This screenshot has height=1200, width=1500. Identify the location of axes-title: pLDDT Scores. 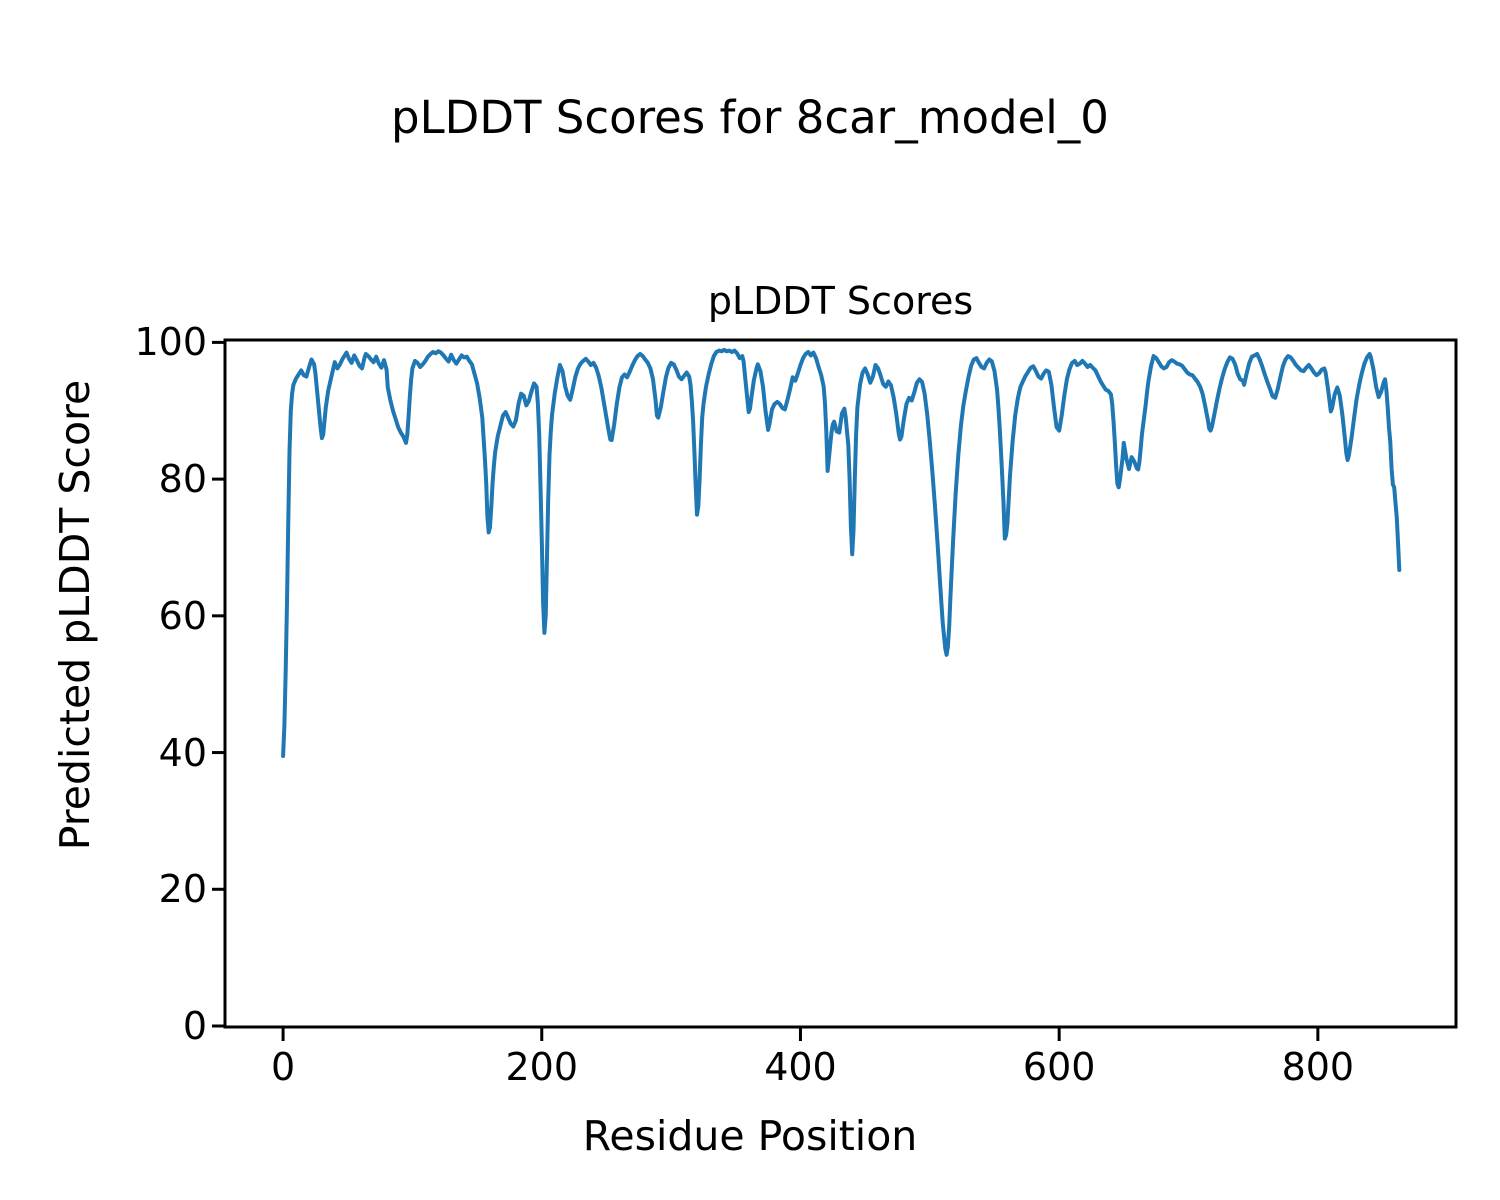
(840, 301).